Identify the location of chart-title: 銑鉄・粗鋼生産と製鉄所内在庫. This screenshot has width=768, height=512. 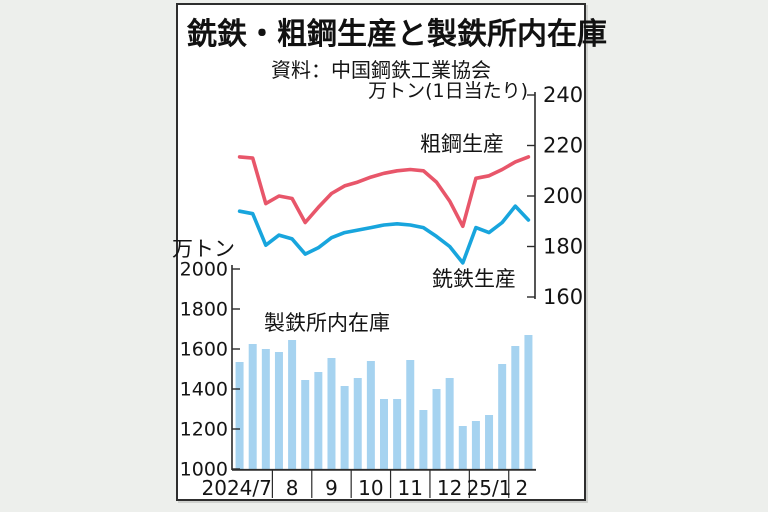
(397, 34).